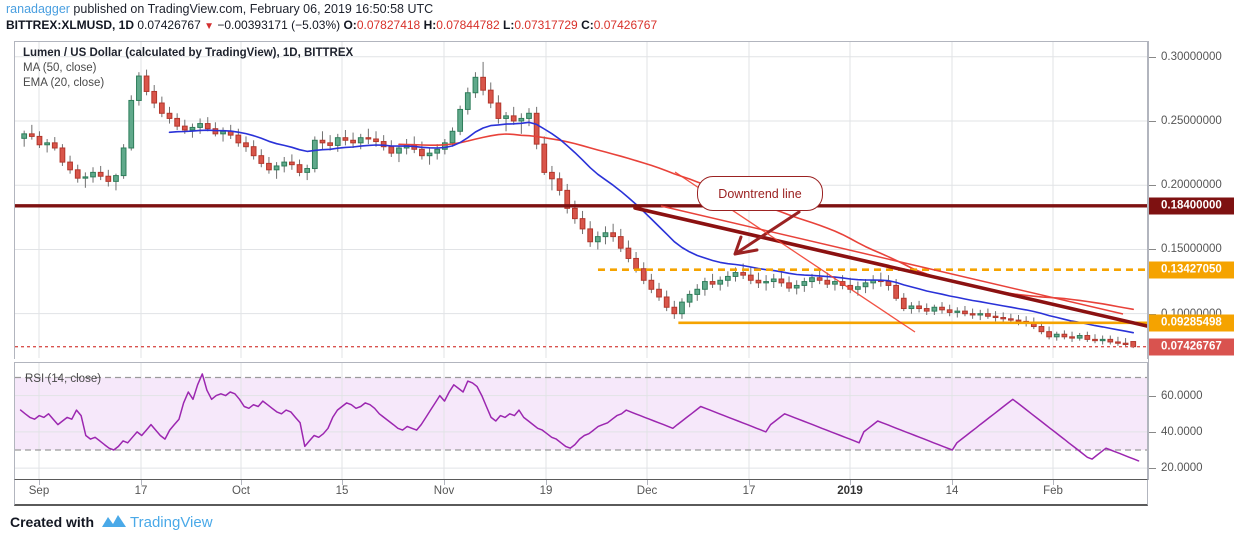 The width and height of the screenshot is (1234, 541). What do you see at coordinates (581, 493) in the screenshot?
I see `time-axis: Sep 17 Oct 15 Nov 19 Dec 17 2019 14 Feb` at bounding box center [581, 493].